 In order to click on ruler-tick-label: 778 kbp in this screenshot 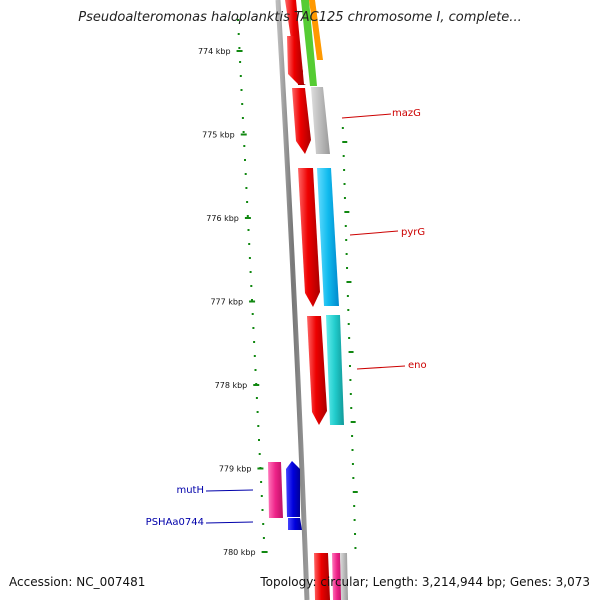, I will do `click(231, 385)`.